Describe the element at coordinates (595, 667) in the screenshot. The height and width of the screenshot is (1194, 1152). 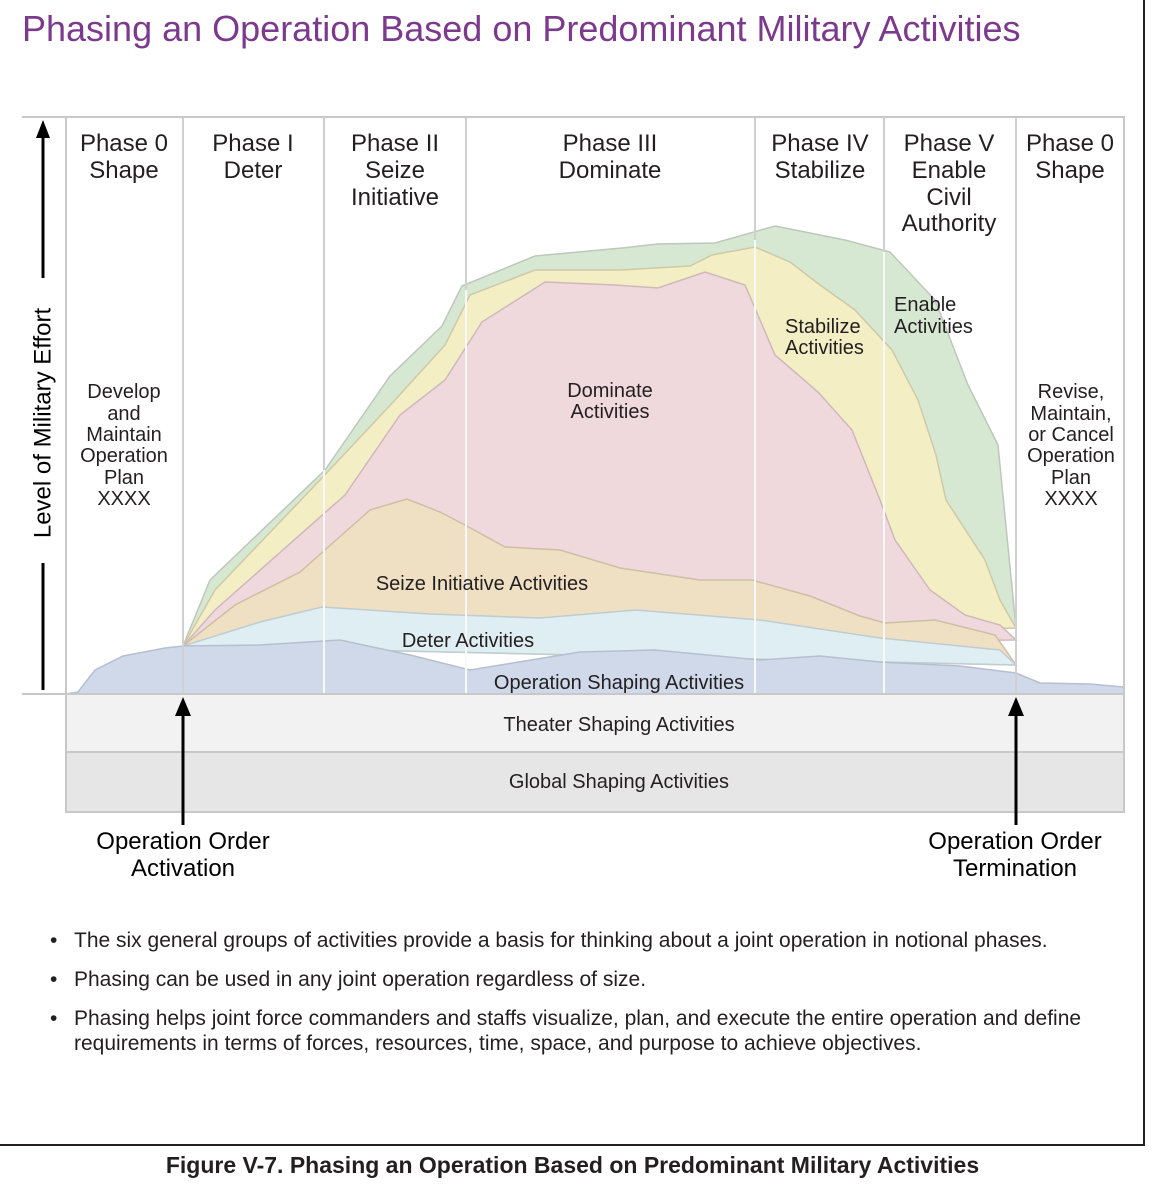
I see `operation-shaping-activities-area` at that location.